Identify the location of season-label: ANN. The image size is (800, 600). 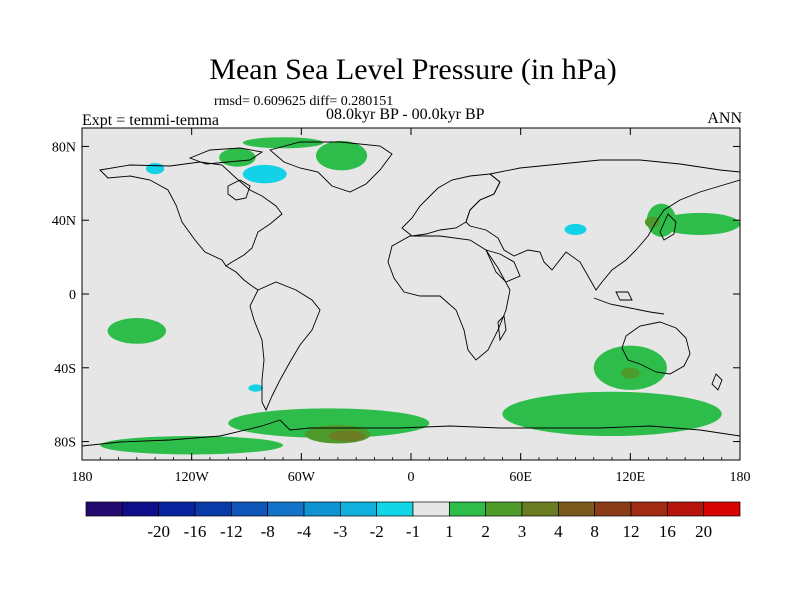
(724, 118).